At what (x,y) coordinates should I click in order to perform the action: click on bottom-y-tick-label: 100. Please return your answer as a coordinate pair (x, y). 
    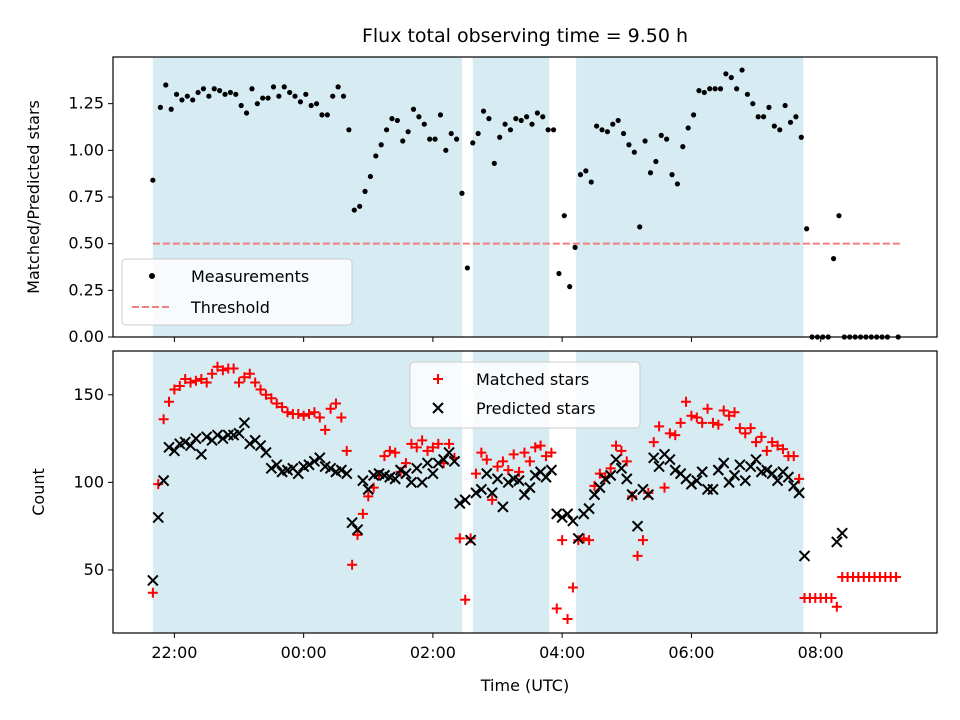
    Looking at the image, I should click on (88, 481).